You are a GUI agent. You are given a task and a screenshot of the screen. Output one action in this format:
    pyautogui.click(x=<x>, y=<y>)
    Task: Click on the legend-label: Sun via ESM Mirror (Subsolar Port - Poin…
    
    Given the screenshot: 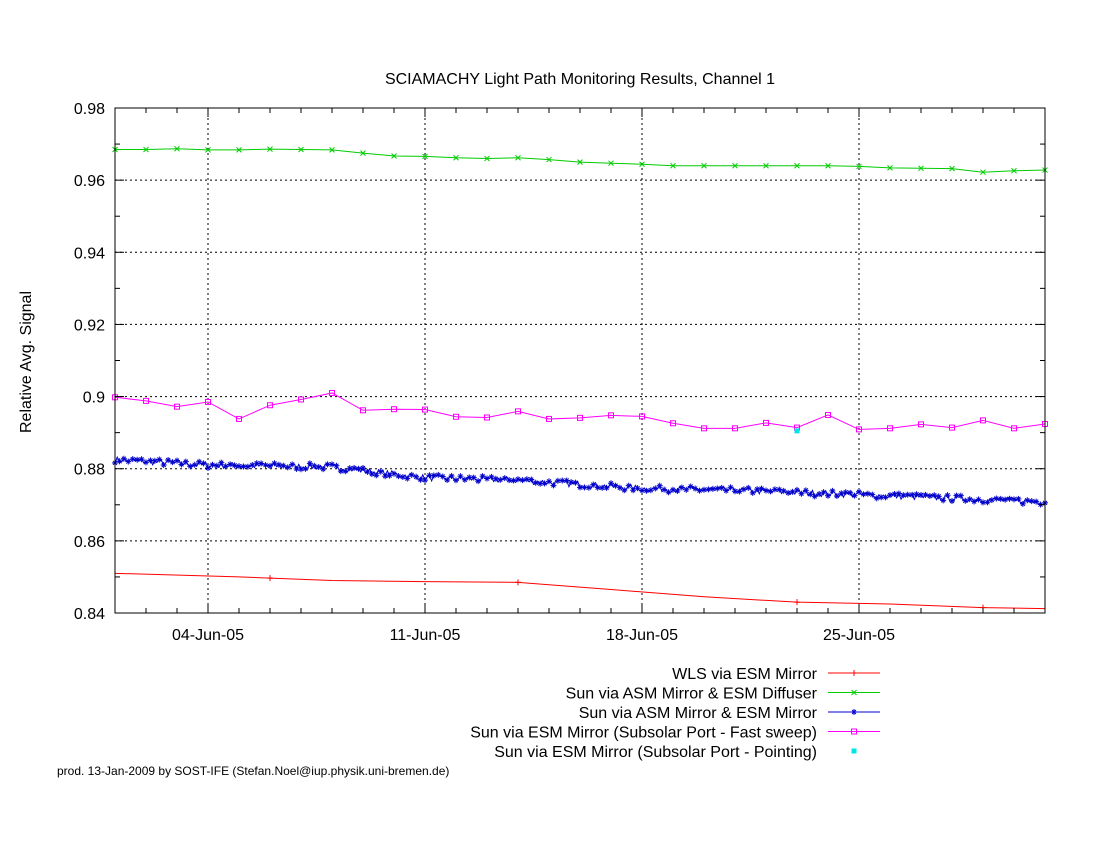 What is the action you would take?
    pyautogui.click(x=655, y=752)
    